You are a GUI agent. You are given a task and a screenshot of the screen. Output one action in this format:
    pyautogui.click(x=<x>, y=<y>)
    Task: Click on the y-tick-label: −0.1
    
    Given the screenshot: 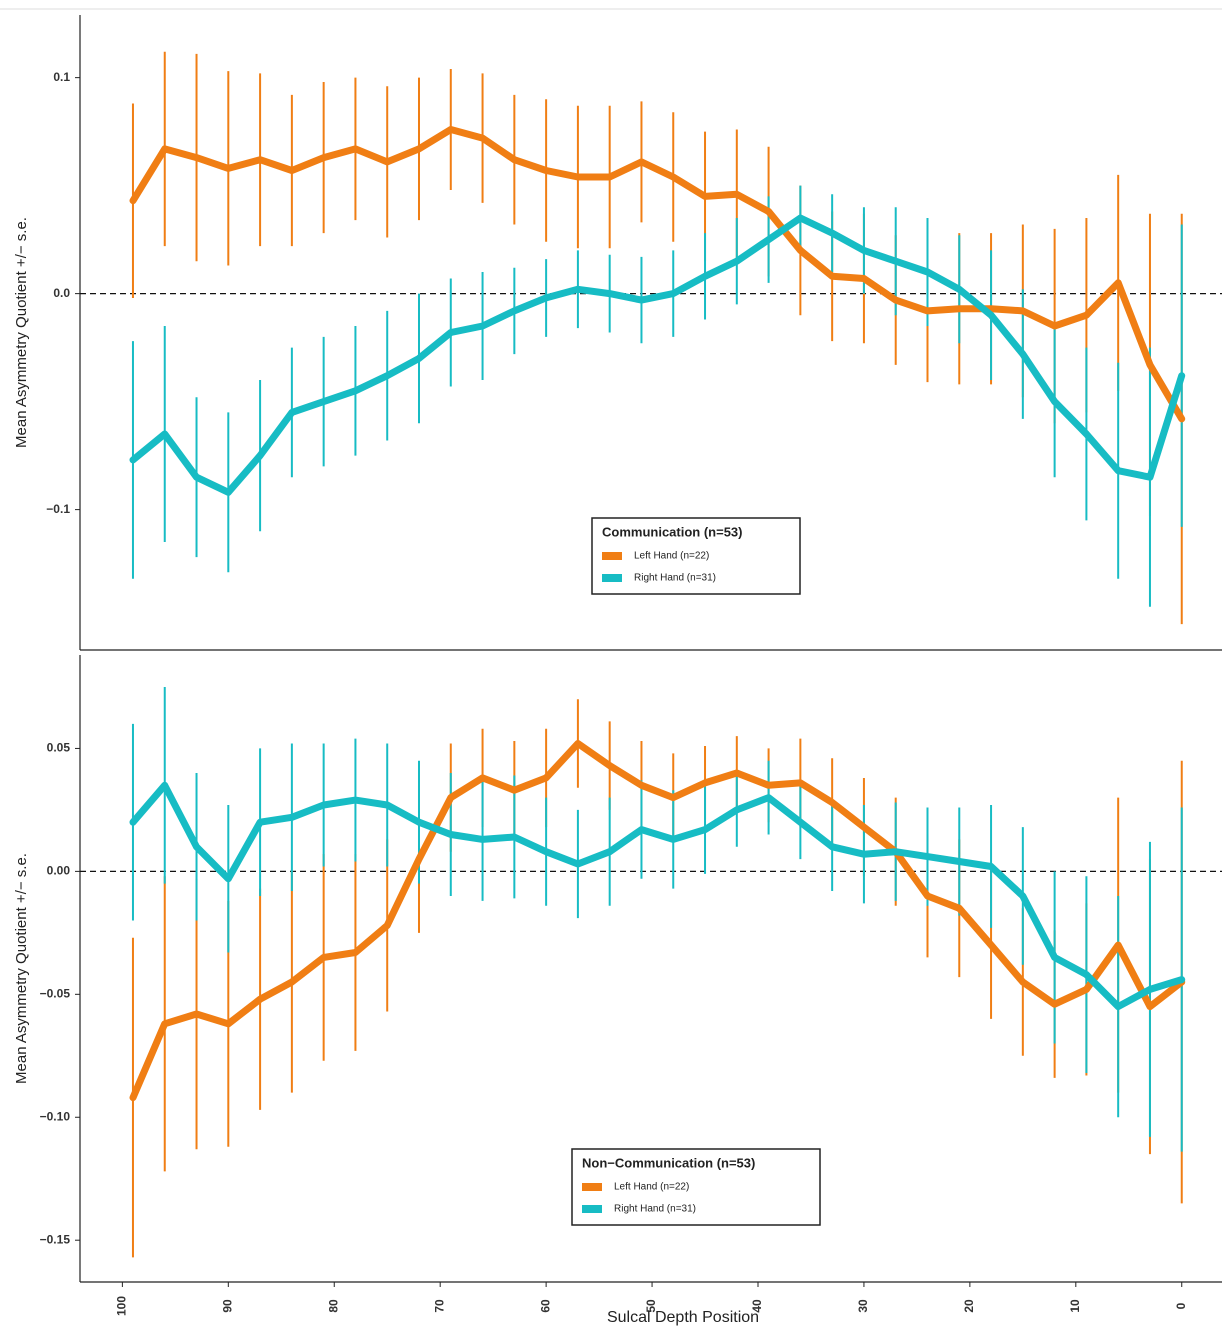 What is the action you would take?
    pyautogui.click(x=58, y=509)
    